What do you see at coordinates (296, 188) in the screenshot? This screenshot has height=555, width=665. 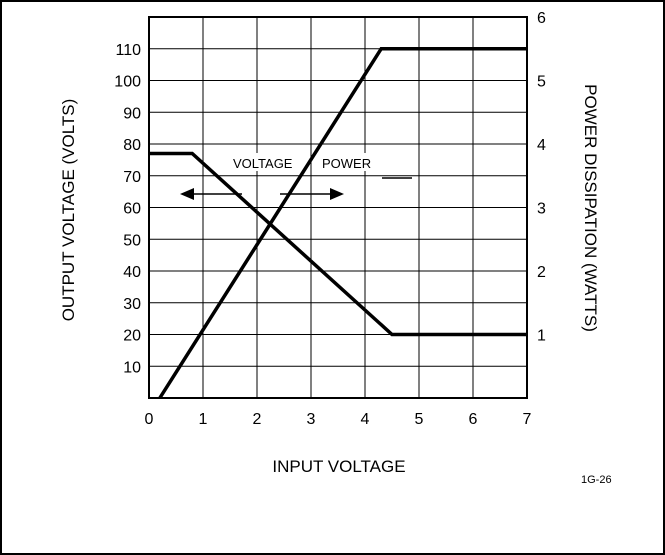 I see `annotation-arrows` at bounding box center [296, 188].